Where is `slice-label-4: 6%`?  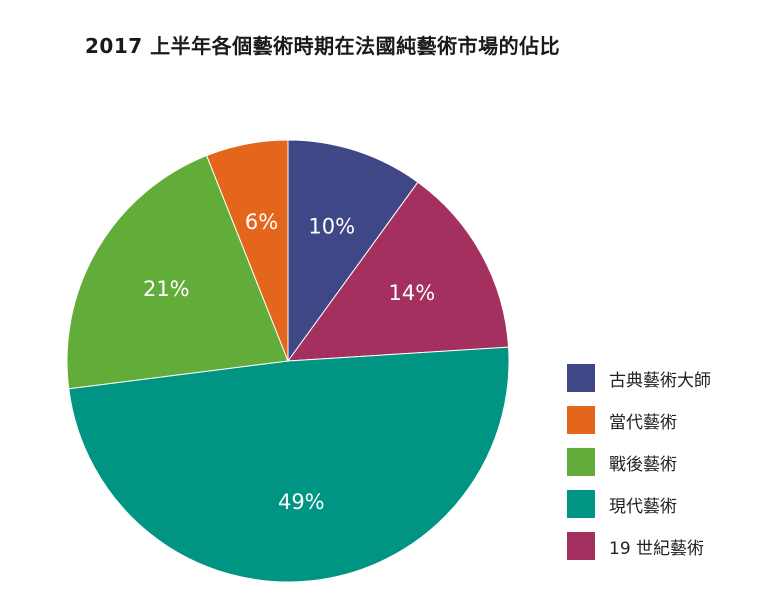 slice-label-4: 6% is located at coordinates (261, 222).